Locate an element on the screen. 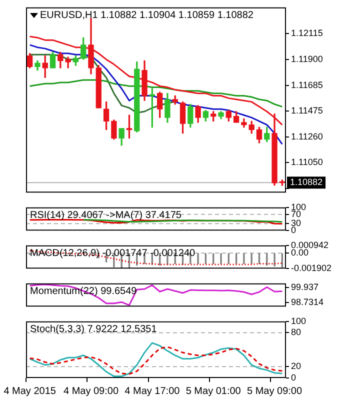  y-tick-label: 1.12115 is located at coordinates (307, 33).